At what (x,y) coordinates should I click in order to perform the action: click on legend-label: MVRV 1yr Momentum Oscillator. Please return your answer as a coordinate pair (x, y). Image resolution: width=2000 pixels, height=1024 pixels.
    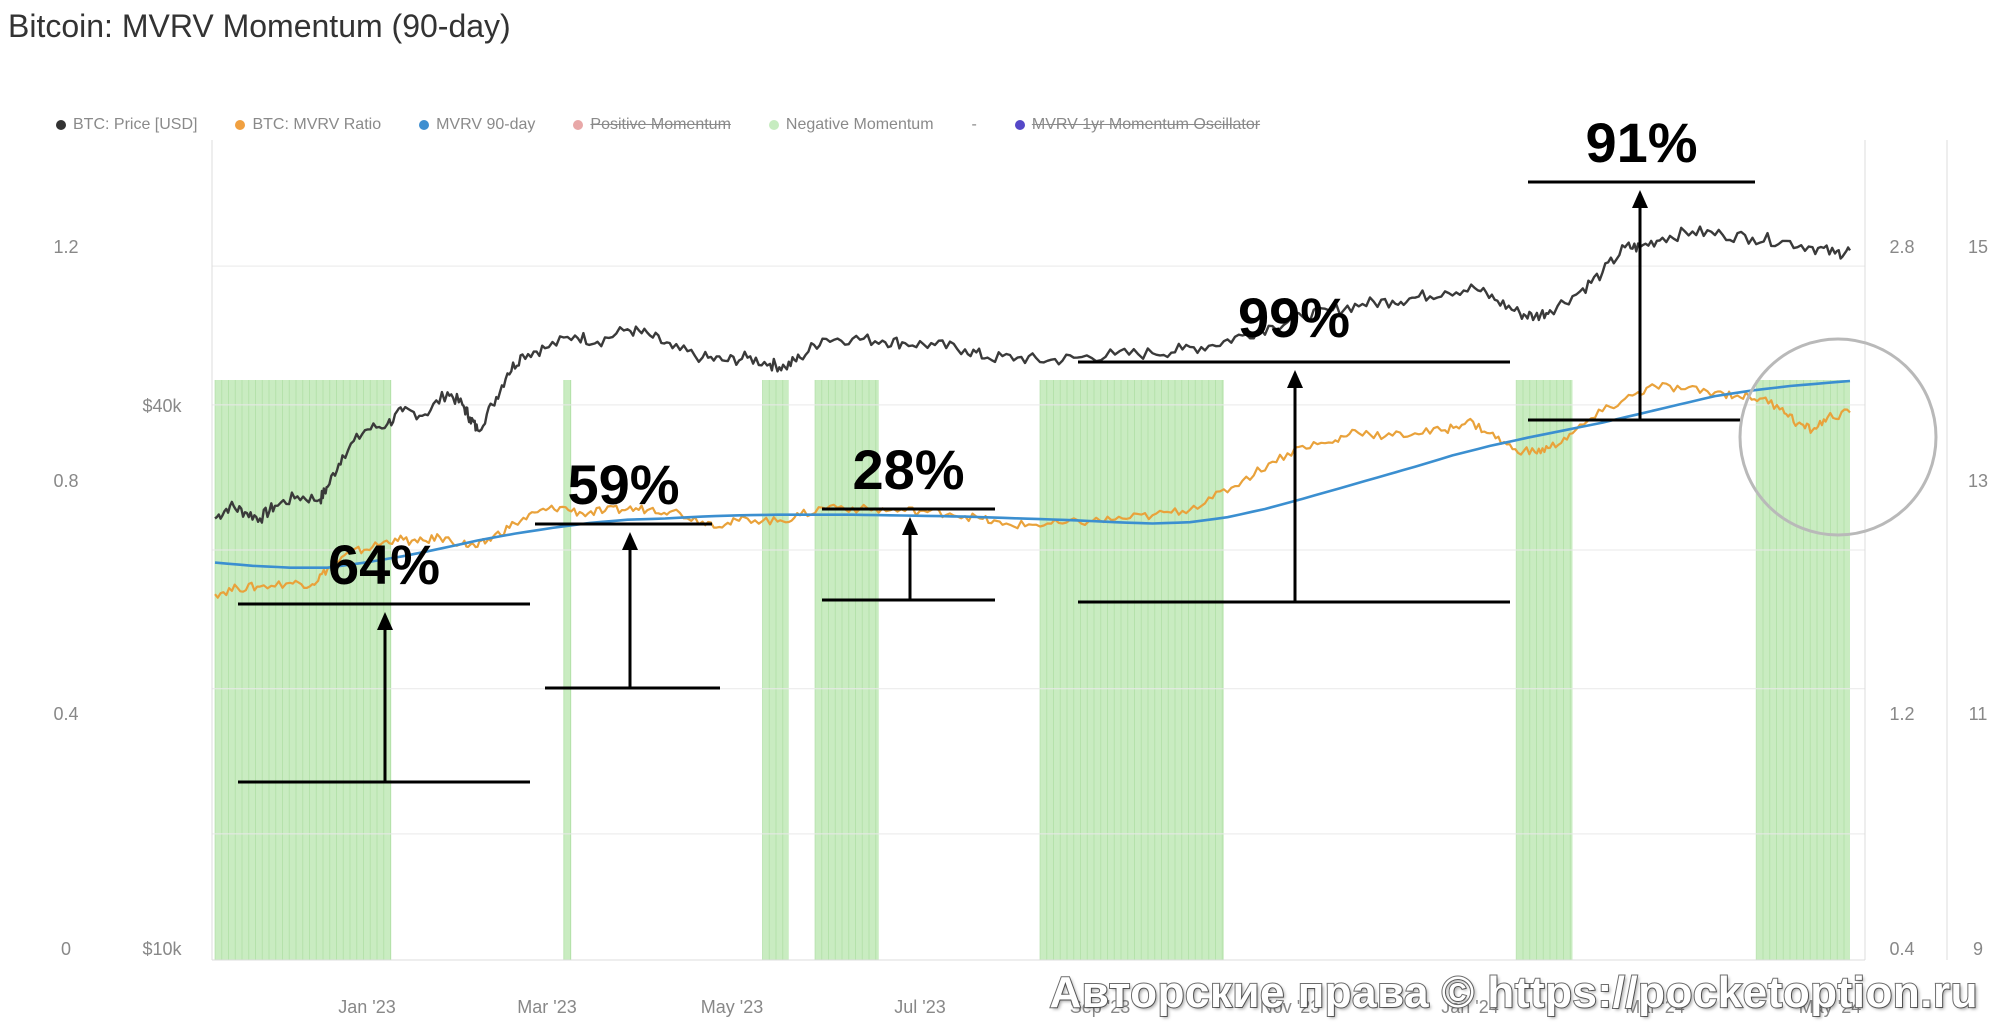
    Looking at the image, I should click on (1146, 124).